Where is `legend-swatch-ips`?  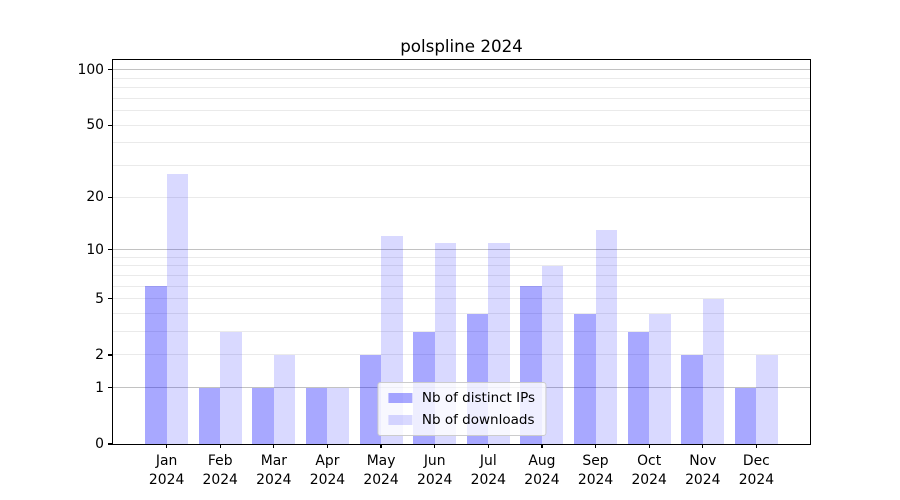 legend-swatch-ips is located at coordinates (399, 398).